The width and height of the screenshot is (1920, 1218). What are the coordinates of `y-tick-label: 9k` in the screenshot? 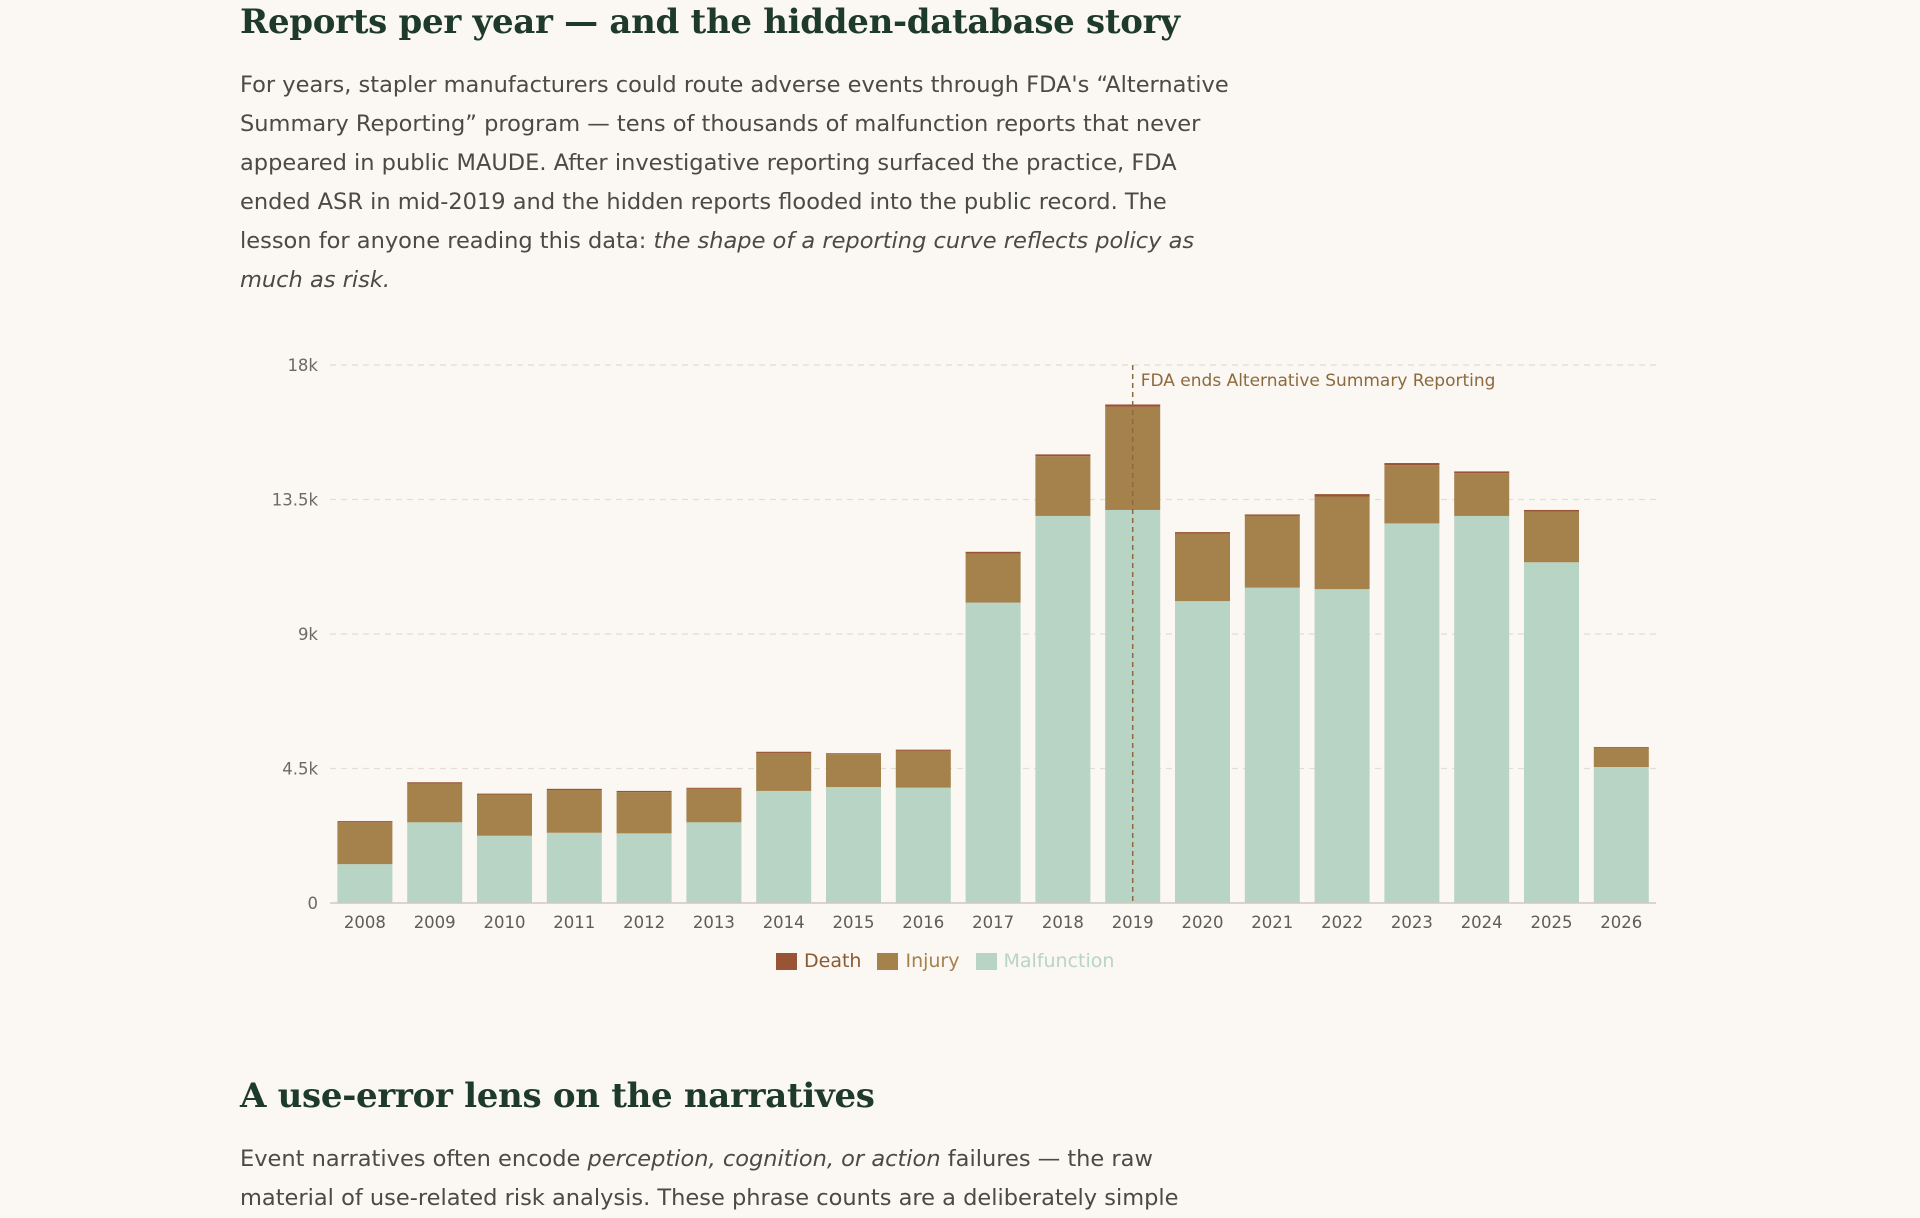 It's located at (308, 634).